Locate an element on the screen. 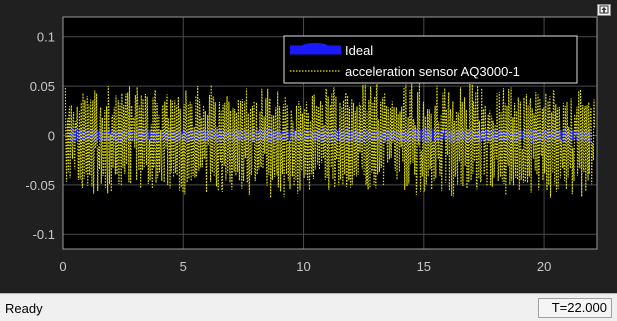 Image resolution: width=617 pixels, height=321 pixels. x-tick-label: 15 is located at coordinates (424, 266).